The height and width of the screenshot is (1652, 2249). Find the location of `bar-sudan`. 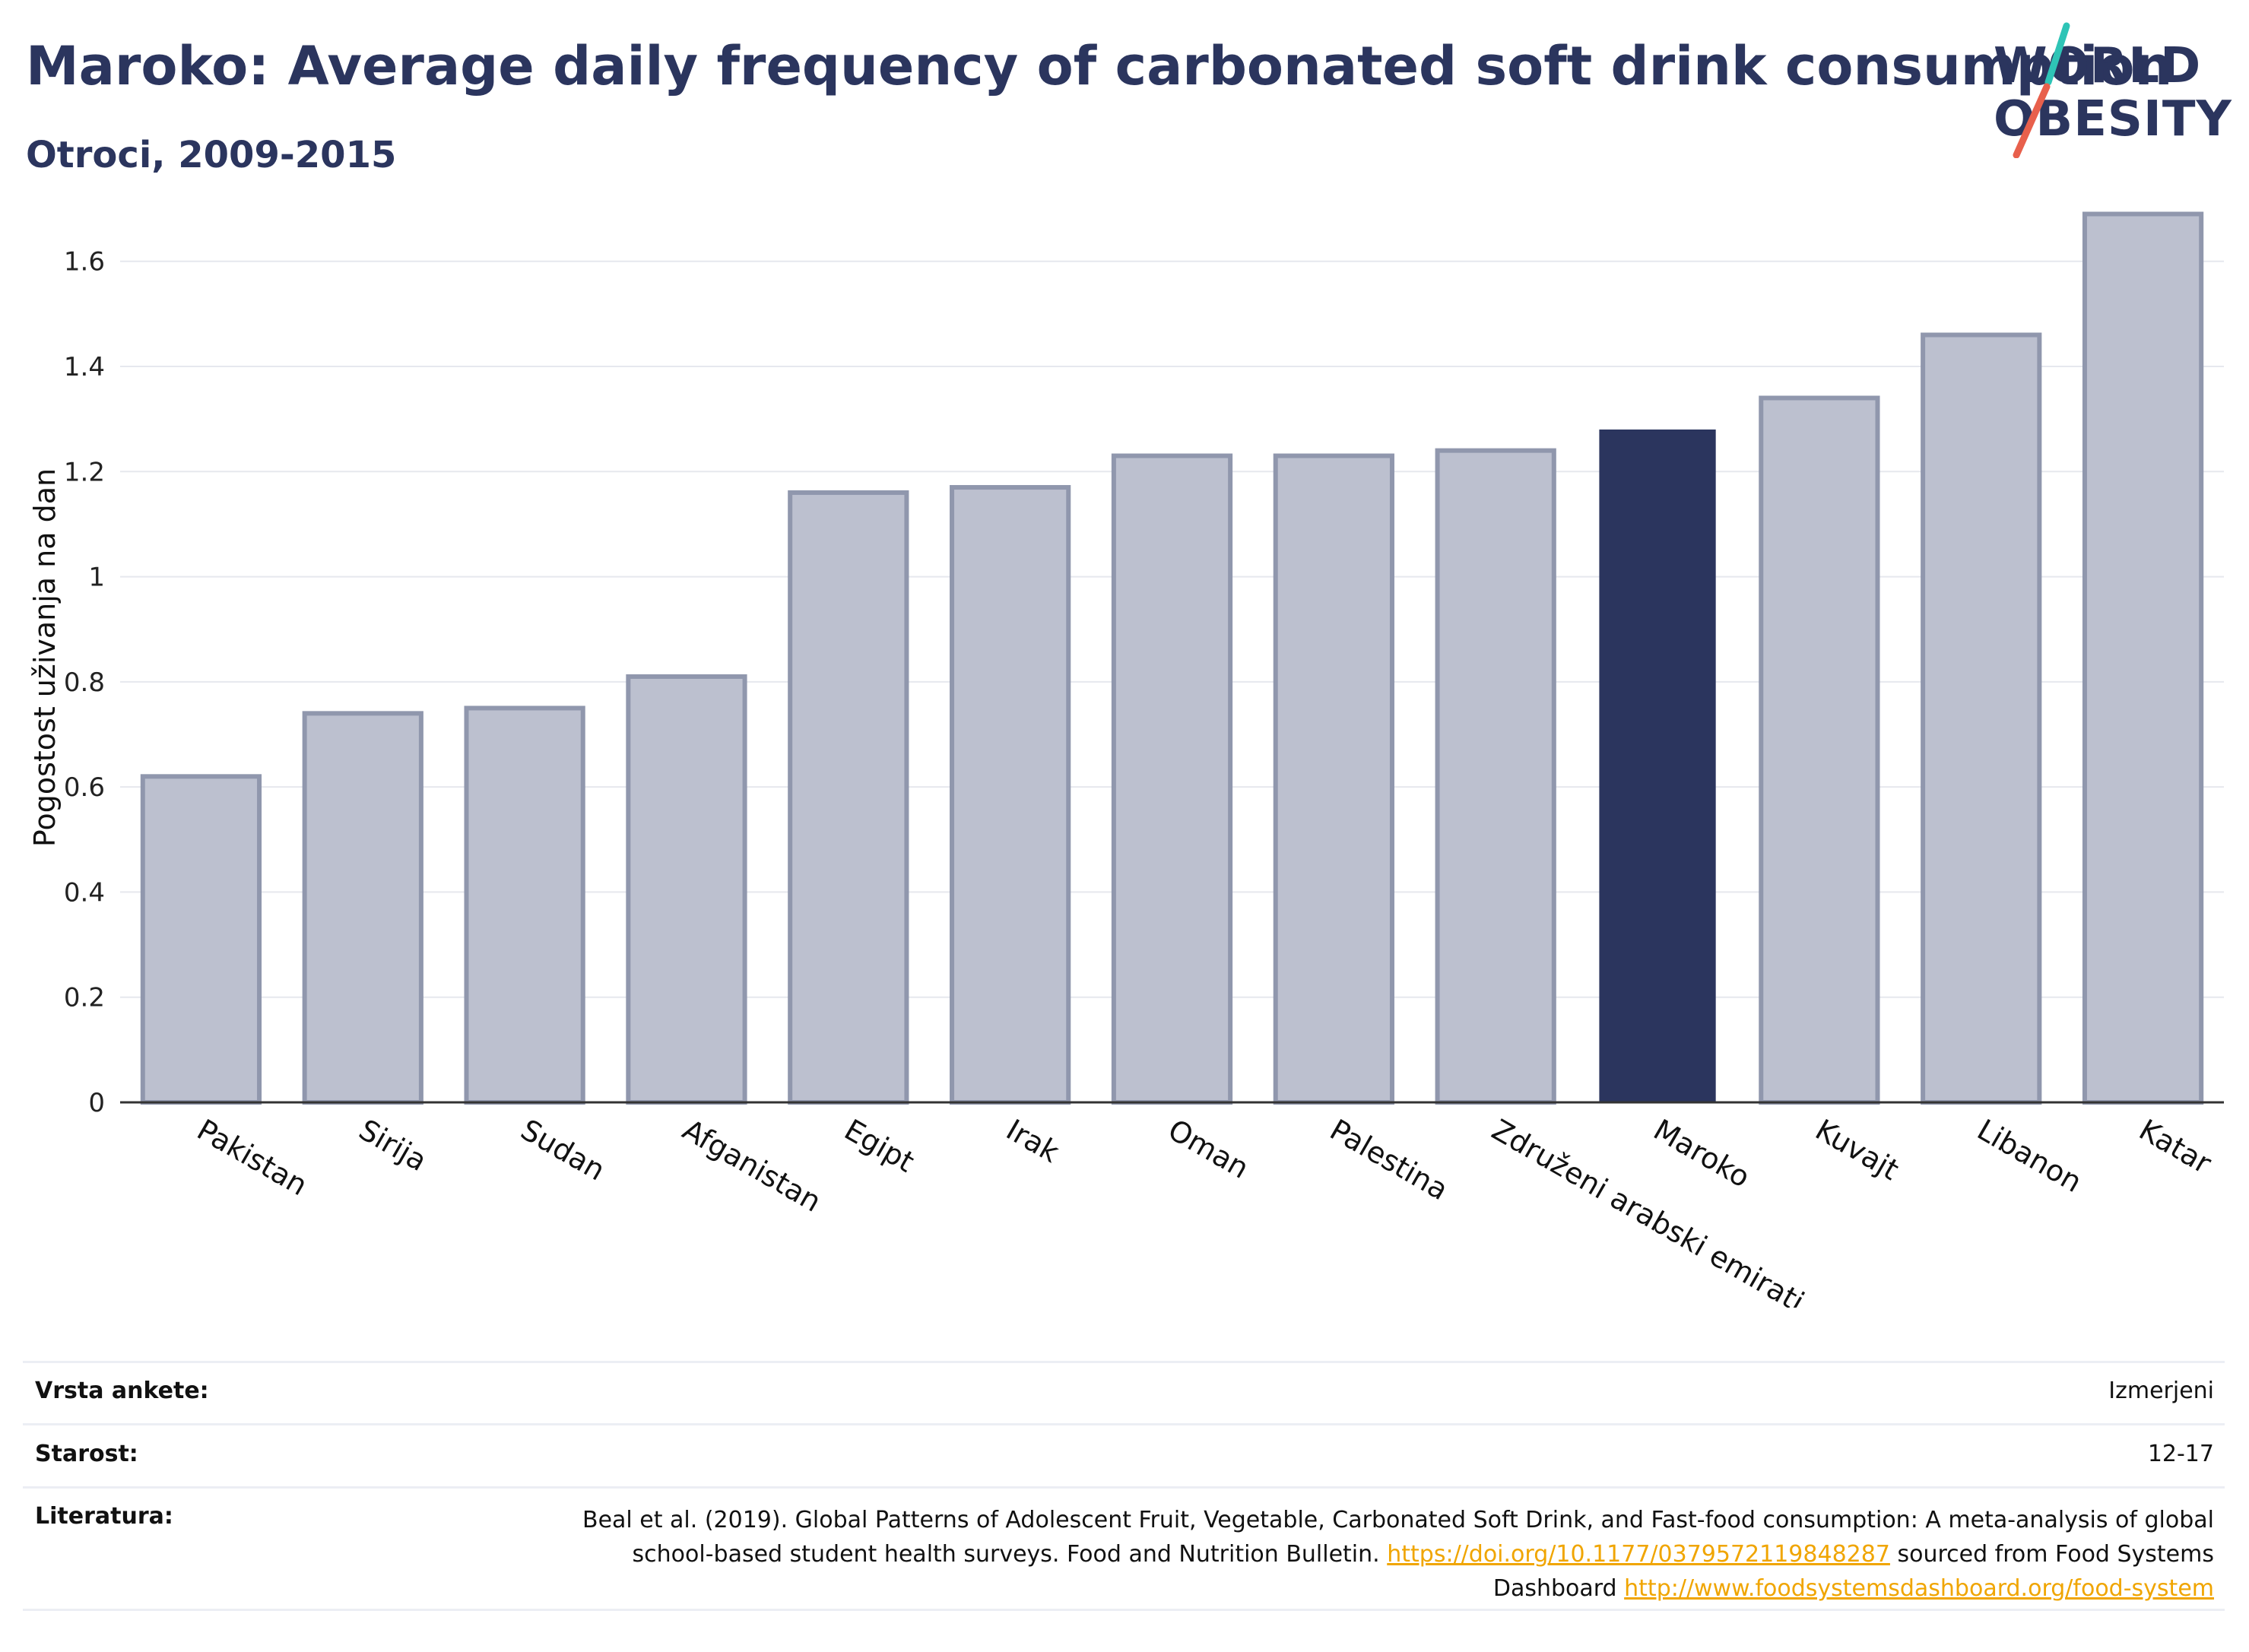

bar-sudan is located at coordinates (524, 905).